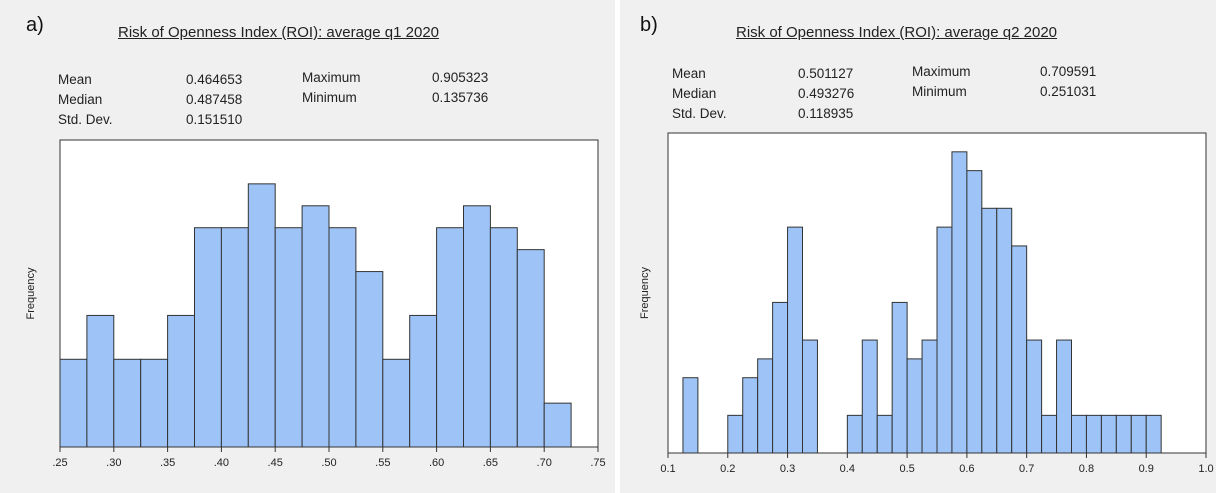 The height and width of the screenshot is (493, 1216). Describe the element at coordinates (35, 25) in the screenshot. I see `panel-label-a: a)` at that location.